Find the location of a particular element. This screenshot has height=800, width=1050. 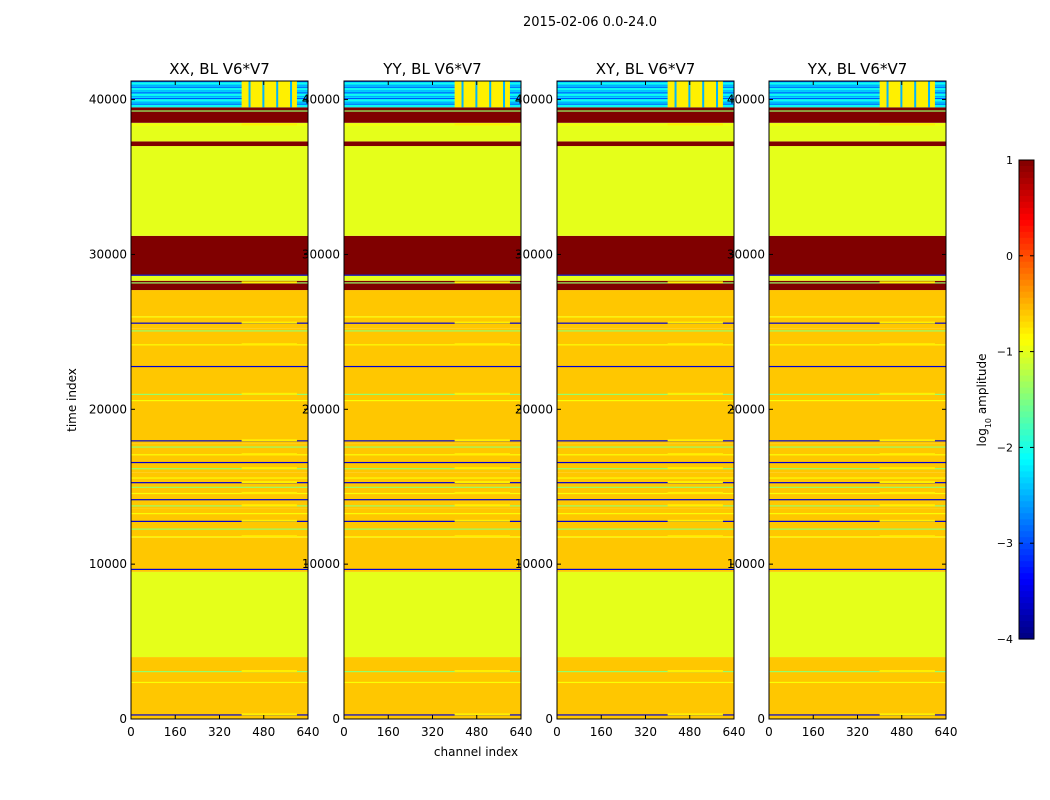

colorbar-tick-label: −1 is located at coordinates (1005, 352).